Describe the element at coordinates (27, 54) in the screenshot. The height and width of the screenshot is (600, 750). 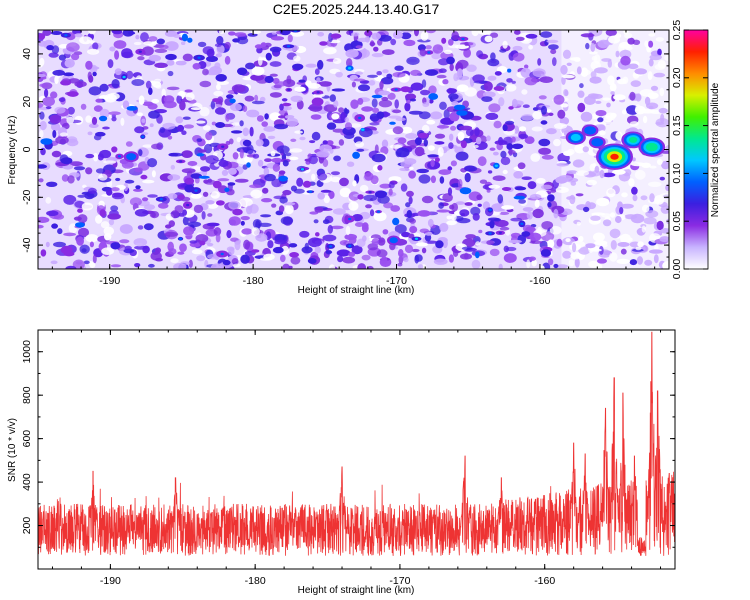
I see `spectrogram-y-tick-label: 40` at that location.